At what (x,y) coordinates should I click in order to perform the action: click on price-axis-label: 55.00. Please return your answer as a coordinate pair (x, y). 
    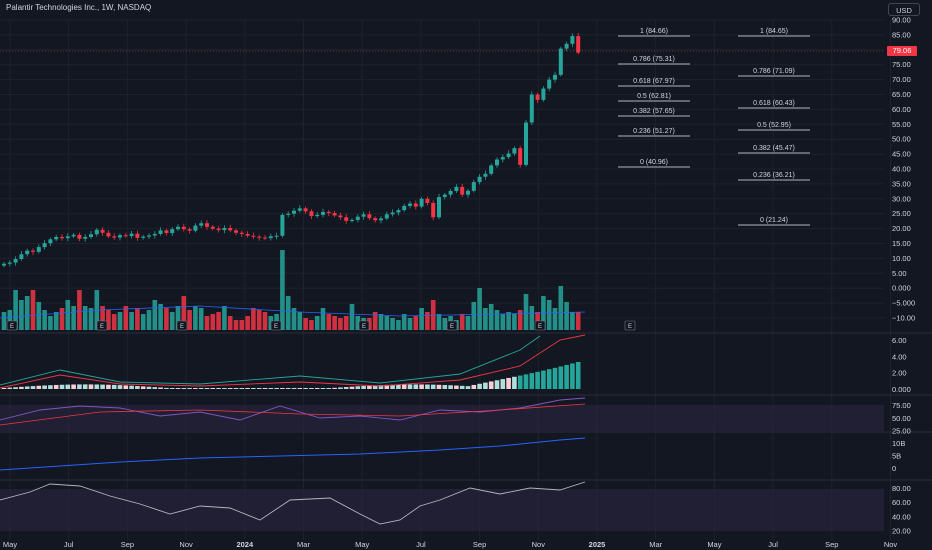
    Looking at the image, I should click on (901, 124).